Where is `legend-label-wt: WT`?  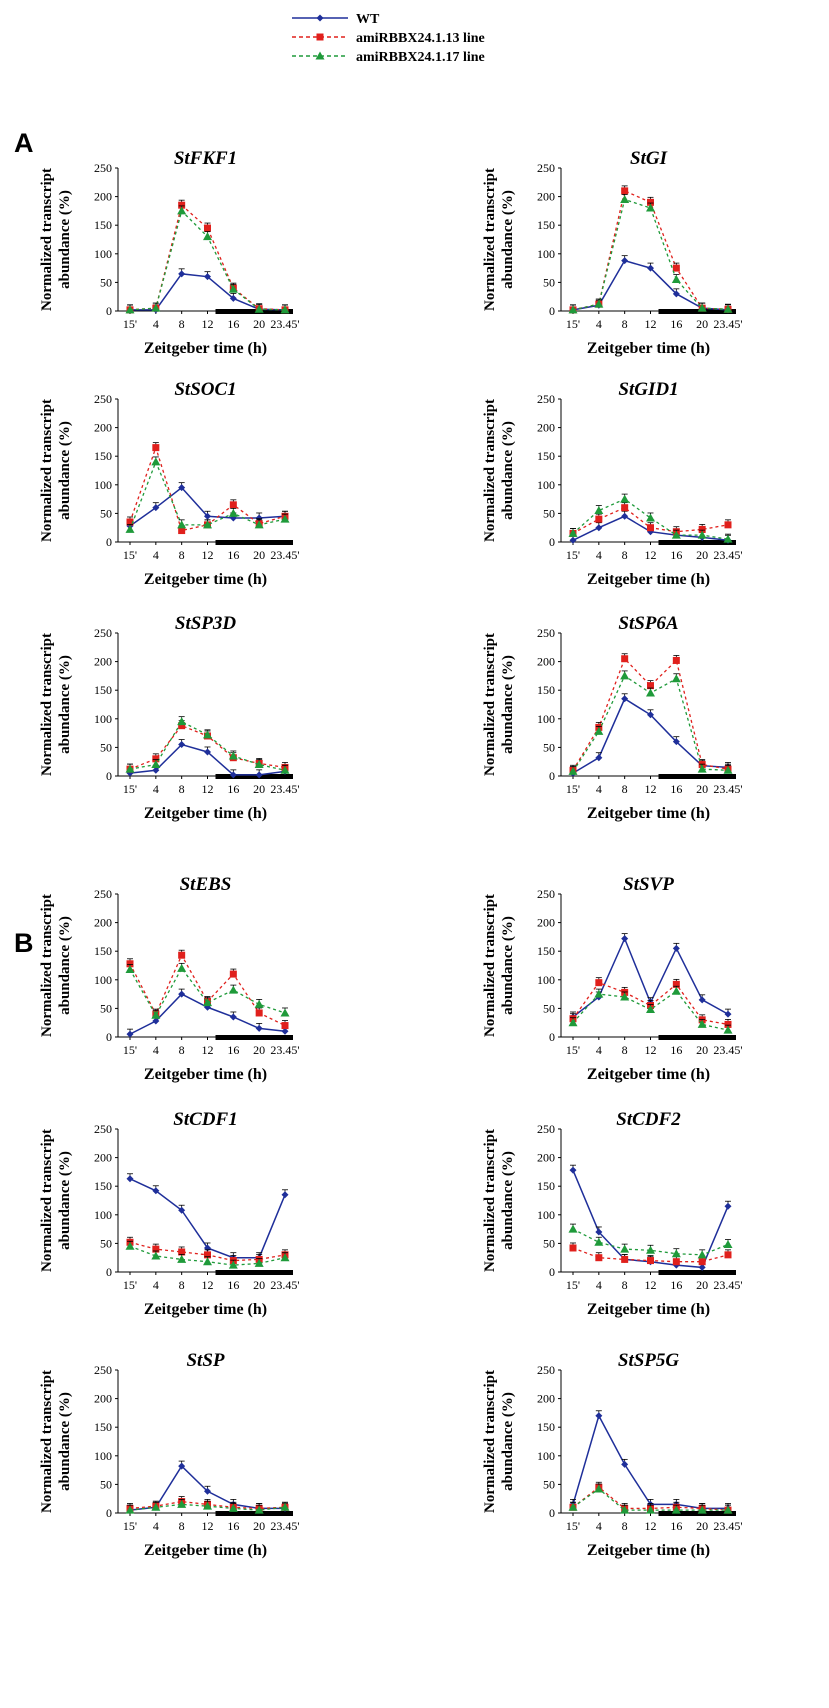
legend-label-wt: WT is located at coordinates (368, 19).